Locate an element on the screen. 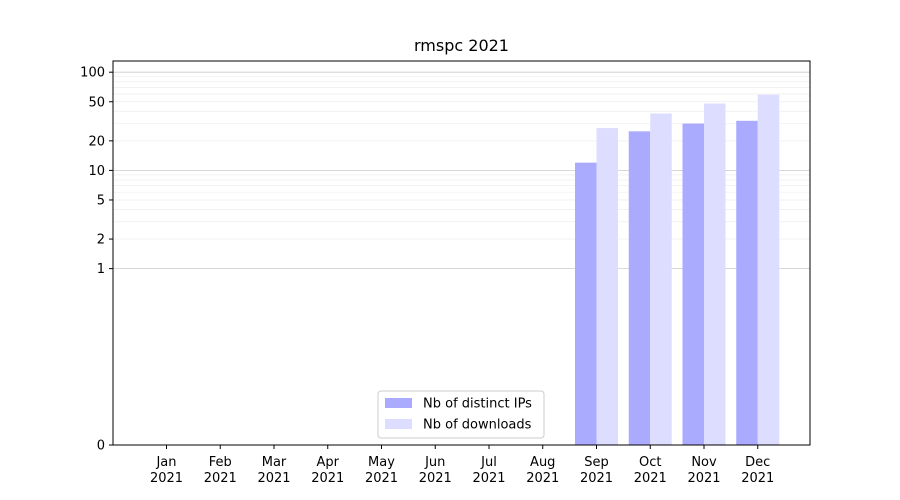  y-tick-label: 1 is located at coordinates (101, 269).